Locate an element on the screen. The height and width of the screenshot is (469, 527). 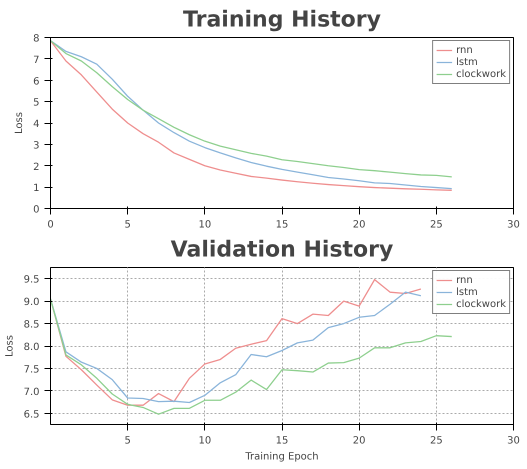
y-tick-label: 9.5 is located at coordinates (32, 280).